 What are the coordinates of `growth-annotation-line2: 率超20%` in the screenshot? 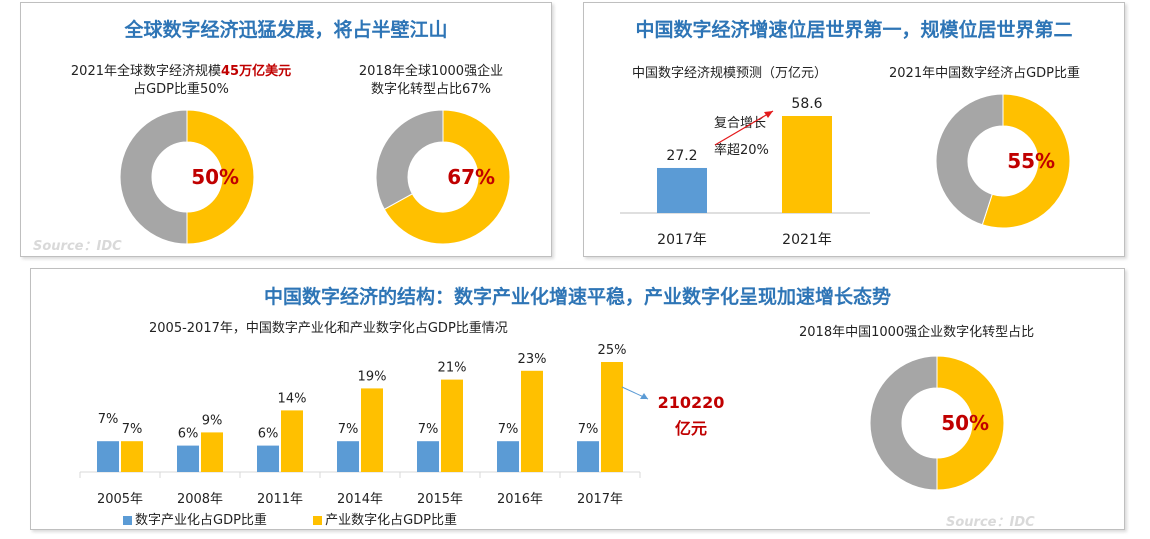 It's located at (741, 150).